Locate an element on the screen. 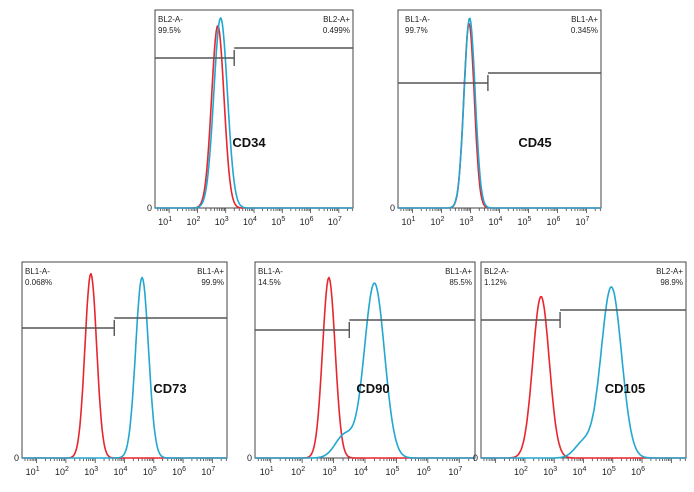  marker-label: CD90 is located at coordinates (372, 388).